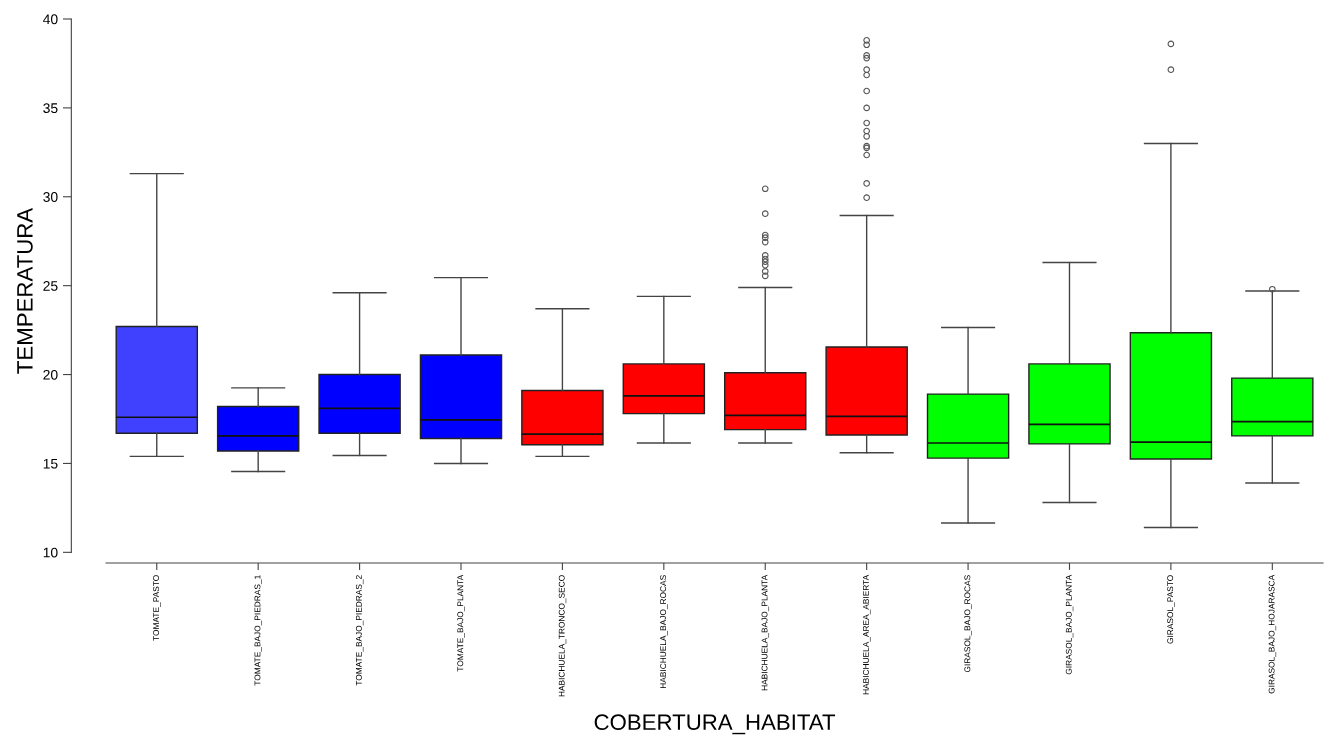  Describe the element at coordinates (866, 634) in the screenshot. I see `x-tick-label: HABICHUELA_AREA_ABIERTA` at that location.